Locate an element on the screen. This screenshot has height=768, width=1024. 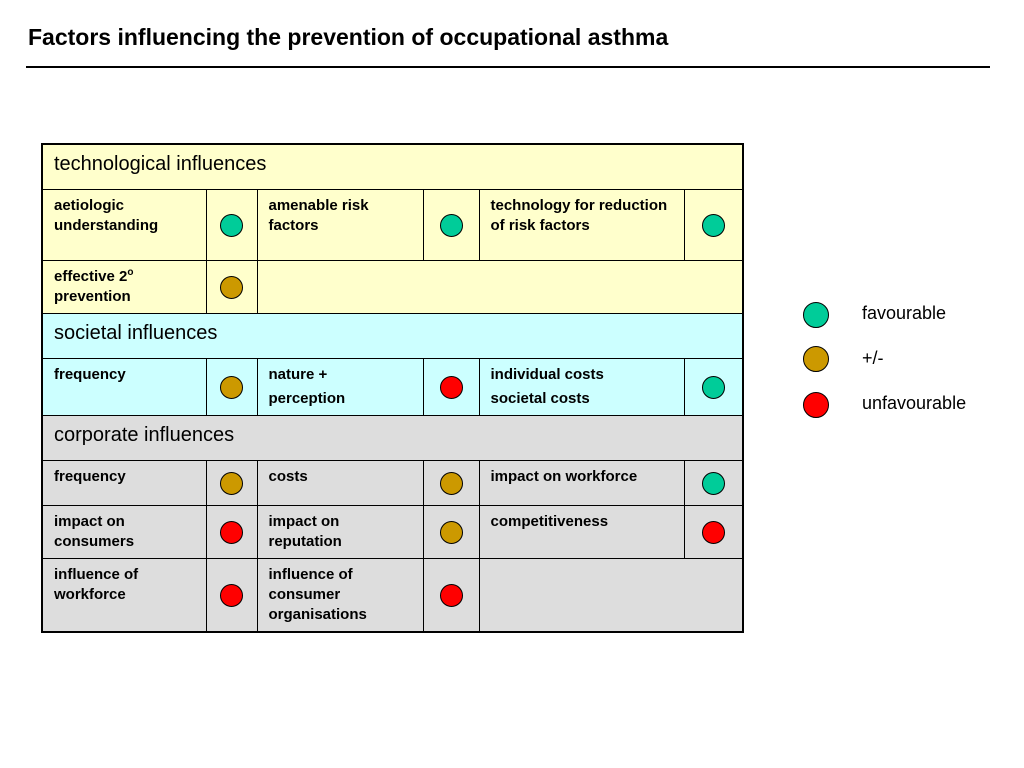
cell-competitiveness: competitiveness is located at coordinates (581, 532).